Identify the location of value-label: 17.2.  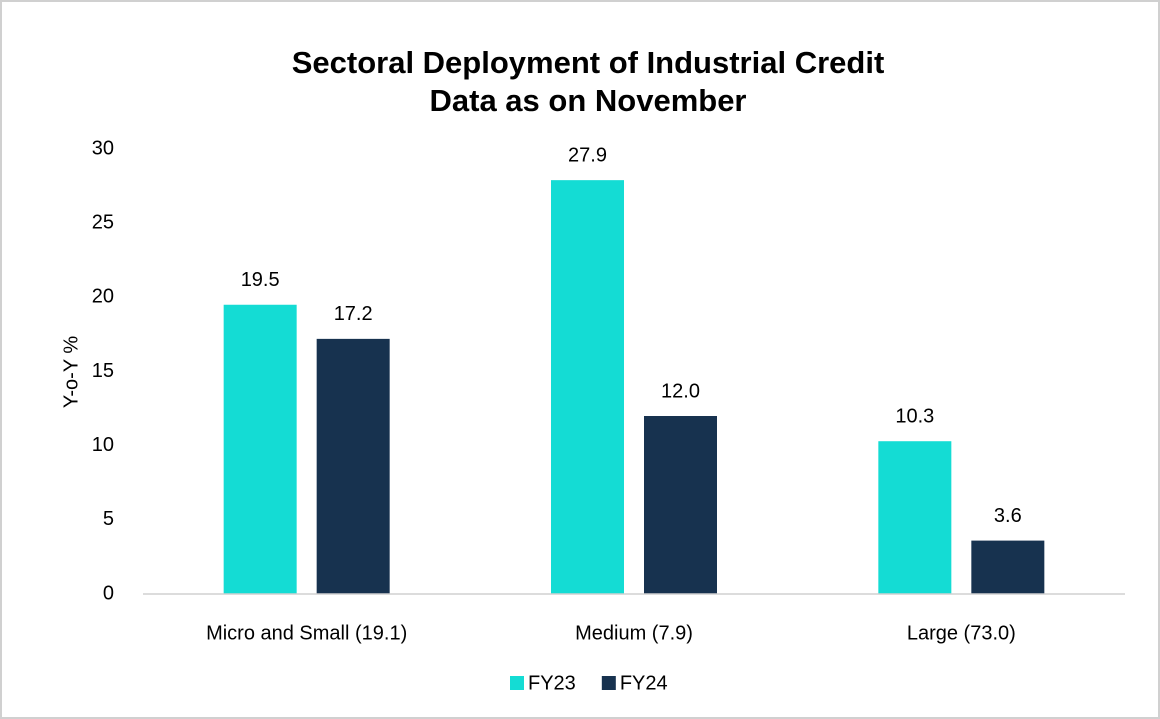
(353, 314).